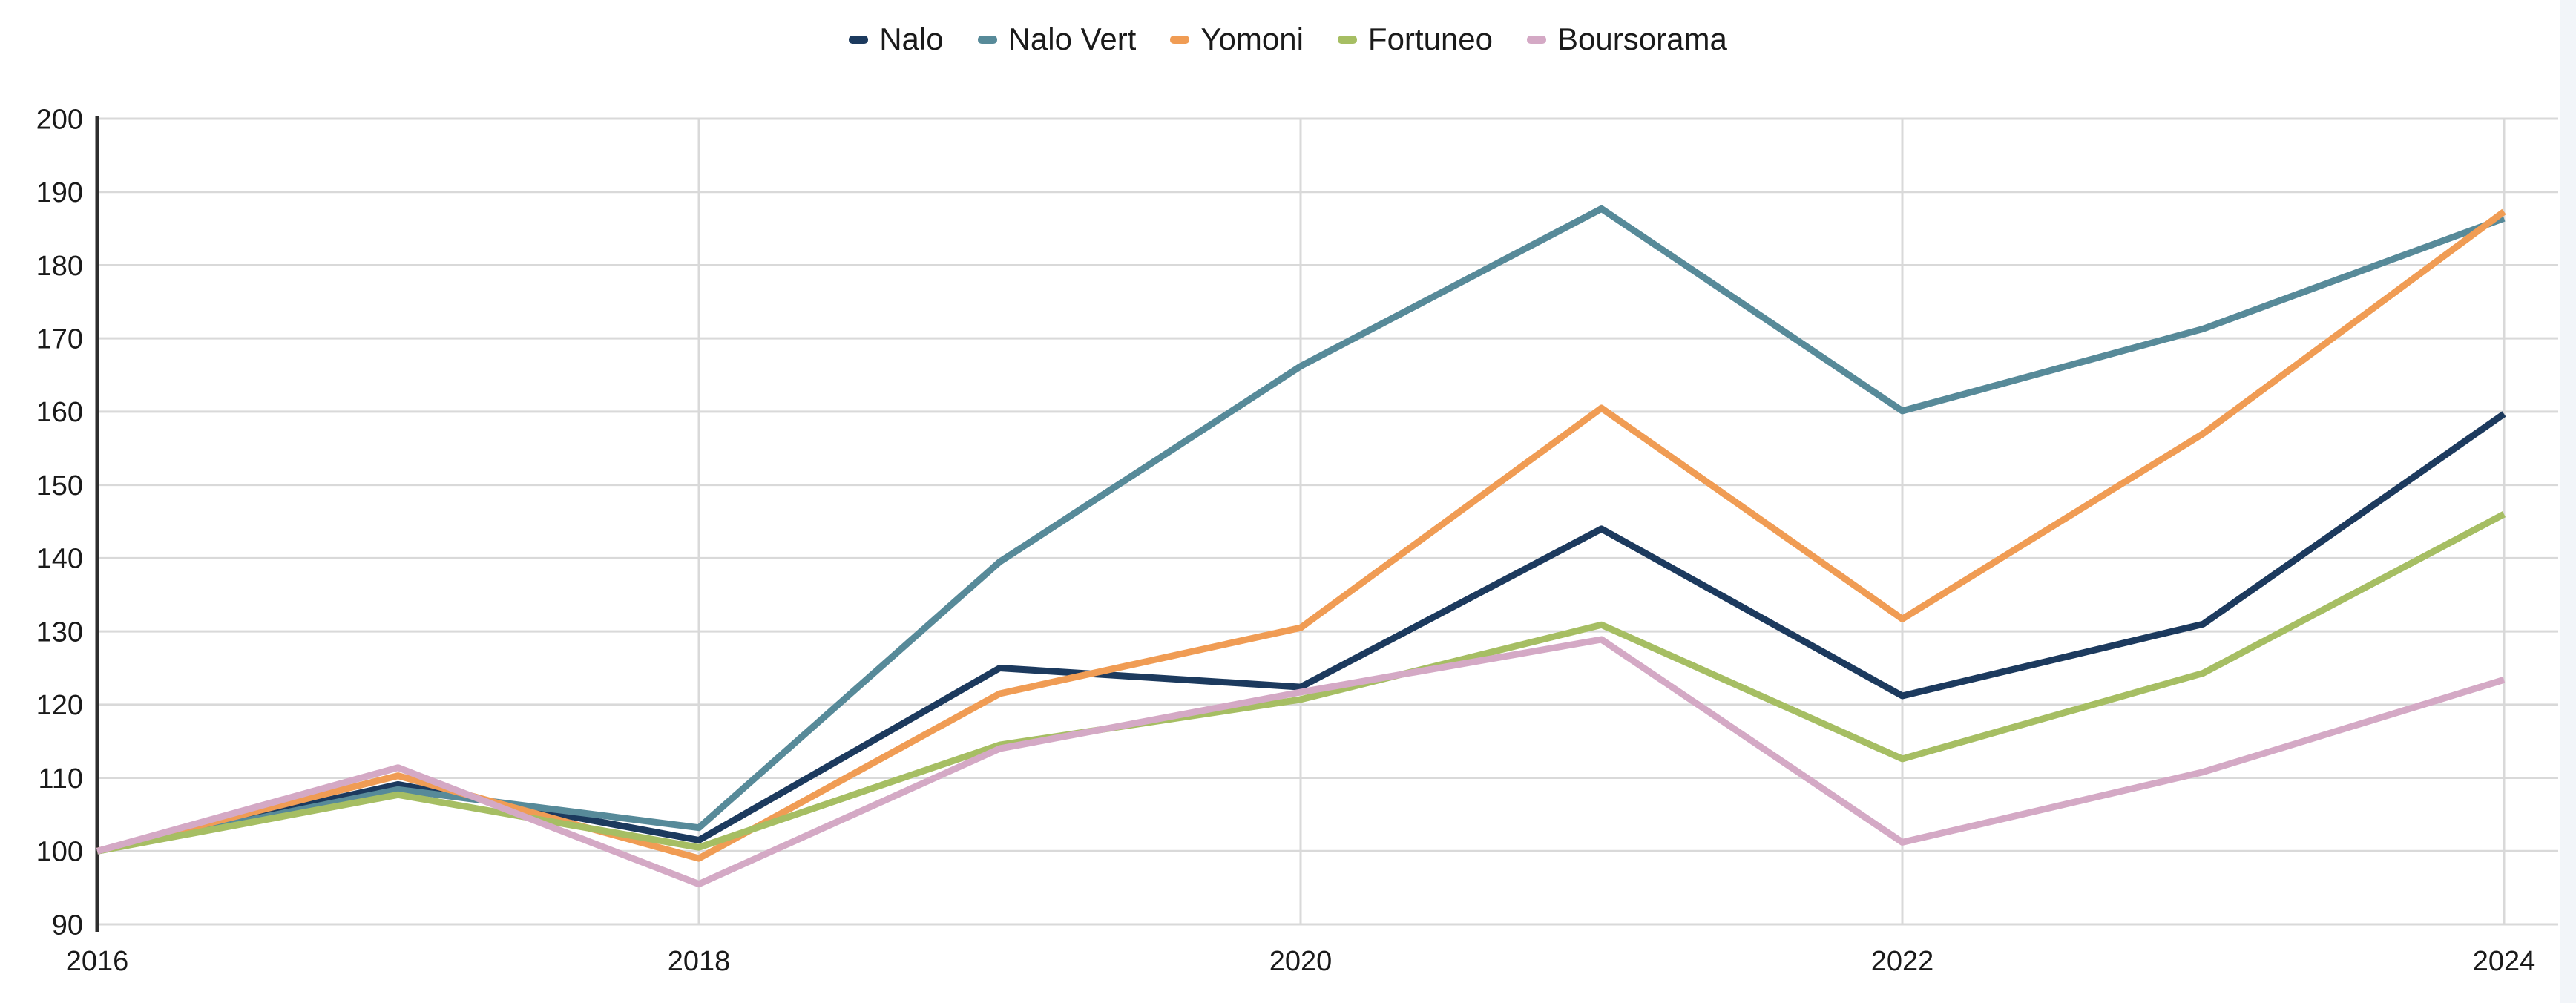  Describe the element at coordinates (1430, 39) in the screenshot. I see `legend-item-label: Fortuneo` at that location.